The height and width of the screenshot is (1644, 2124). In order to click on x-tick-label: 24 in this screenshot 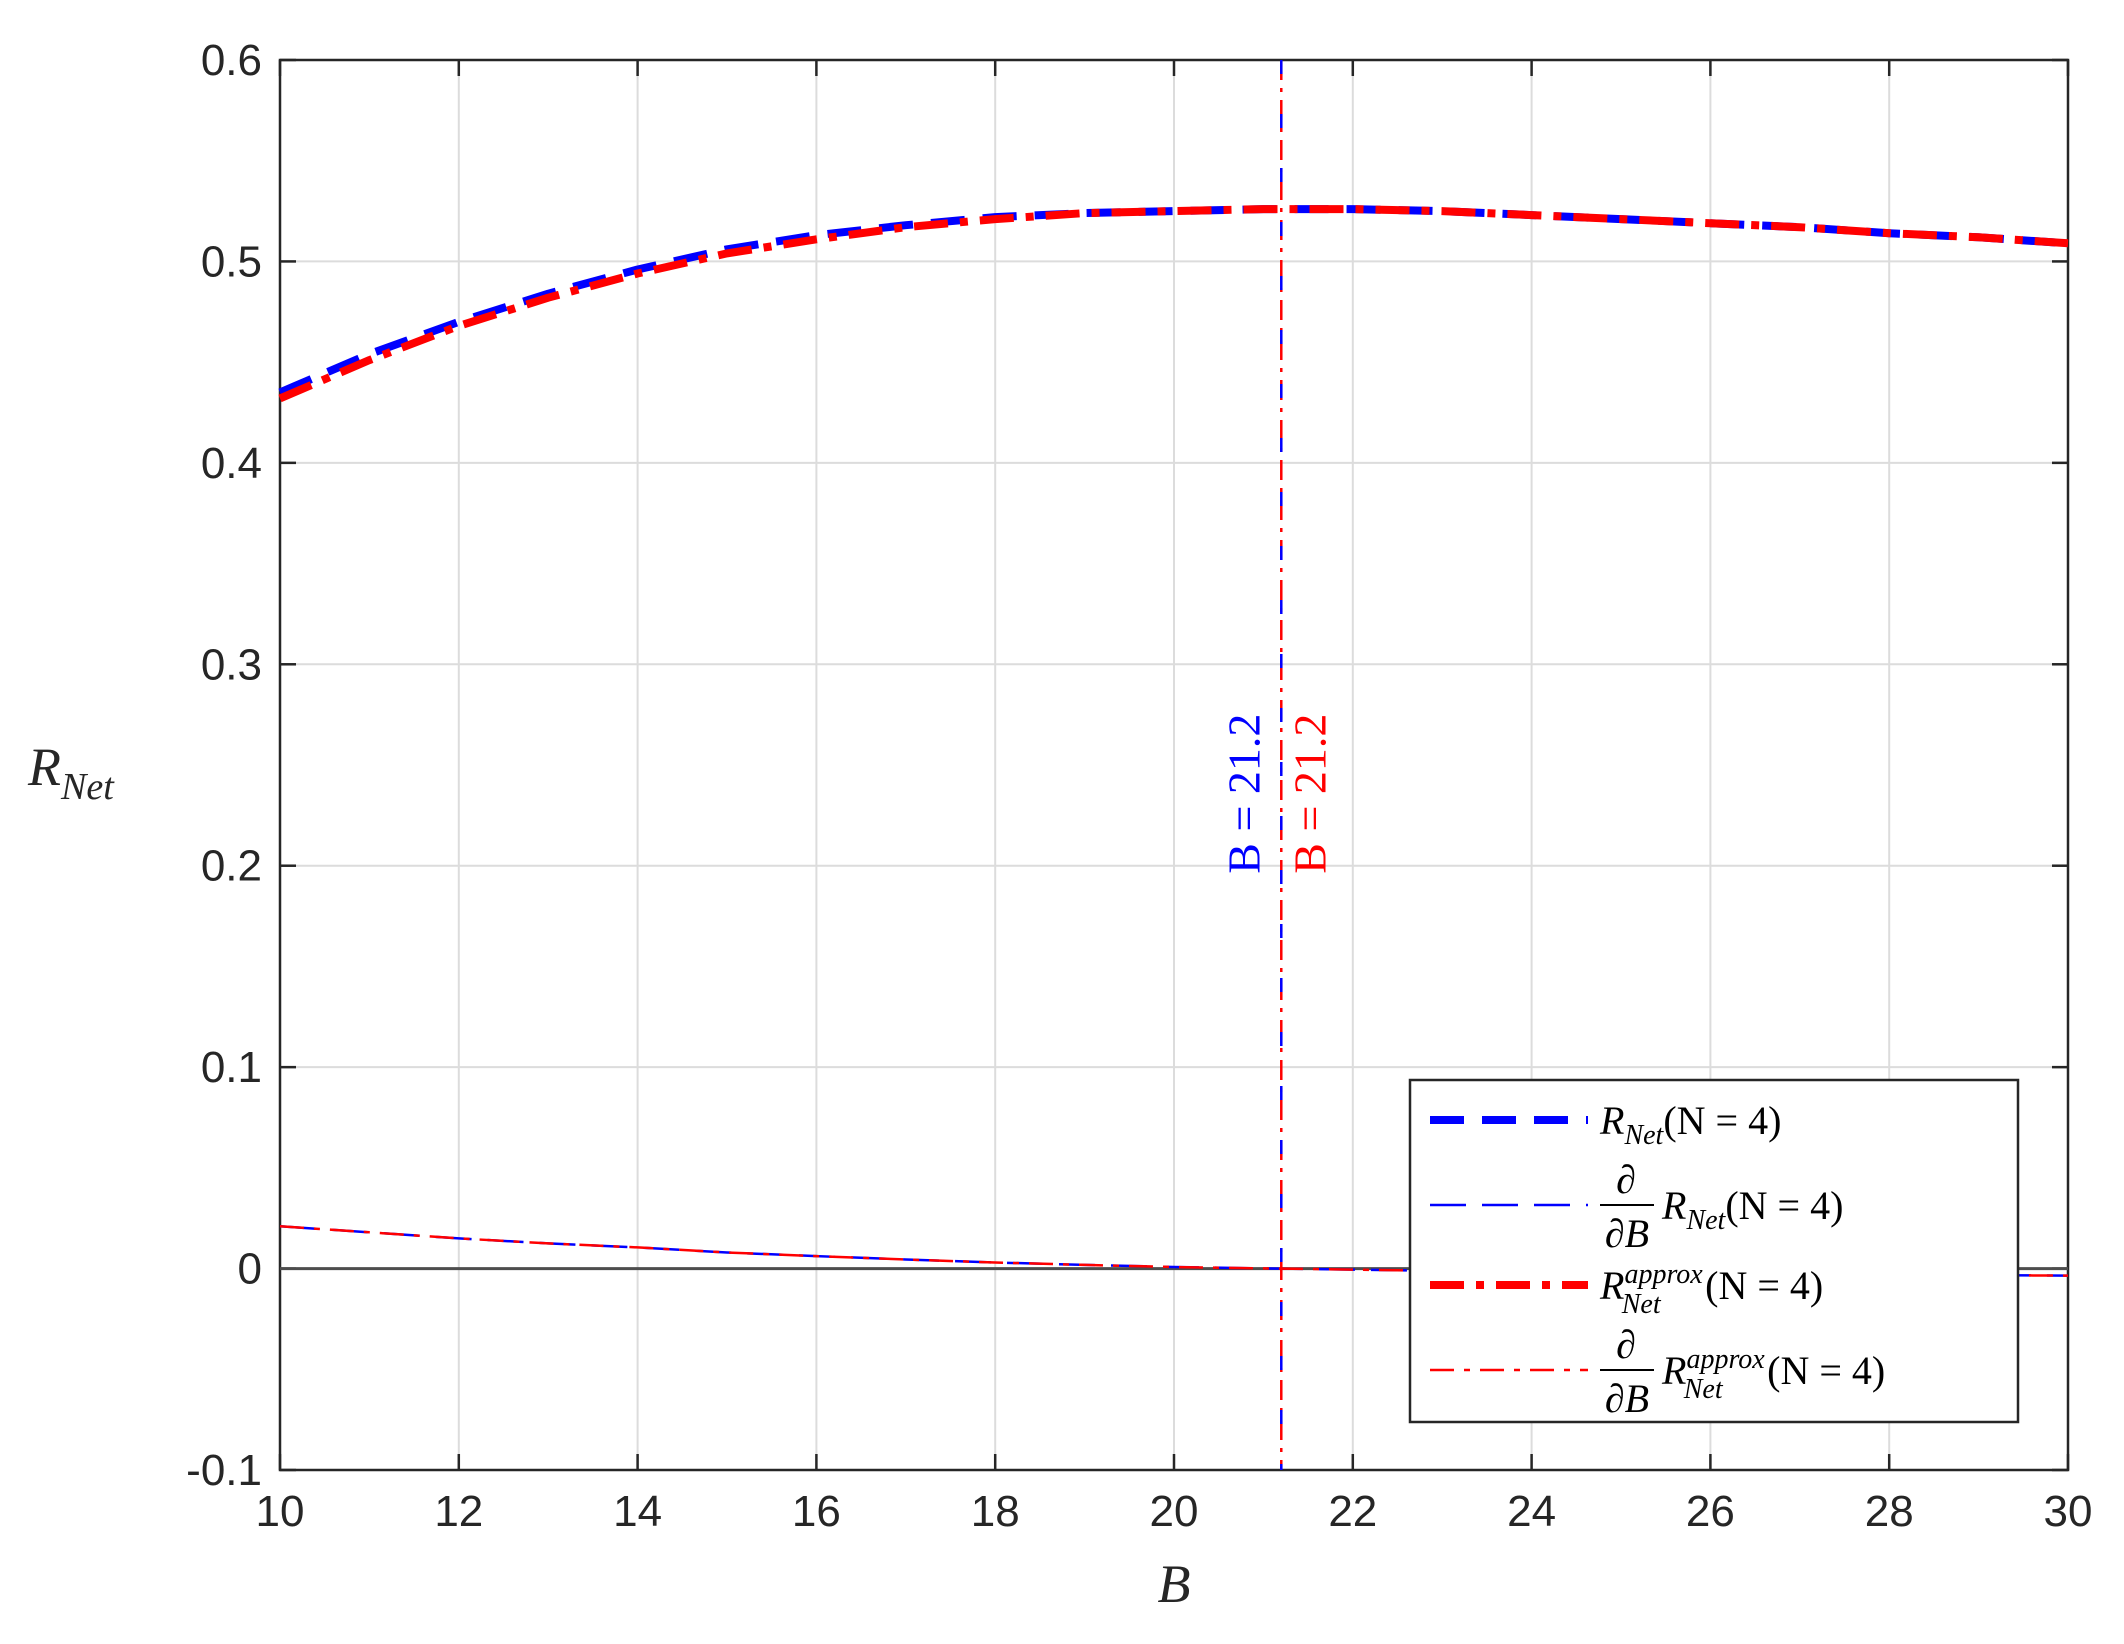, I will do `click(1531, 1511)`.